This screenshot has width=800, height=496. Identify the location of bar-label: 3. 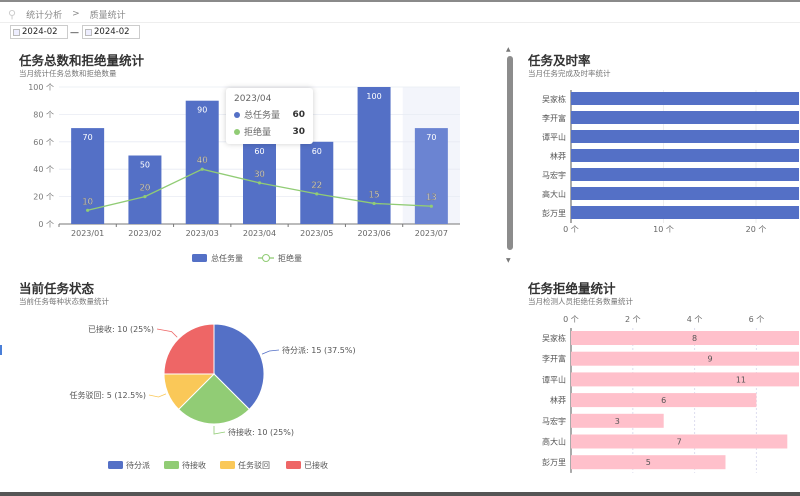
(617, 421).